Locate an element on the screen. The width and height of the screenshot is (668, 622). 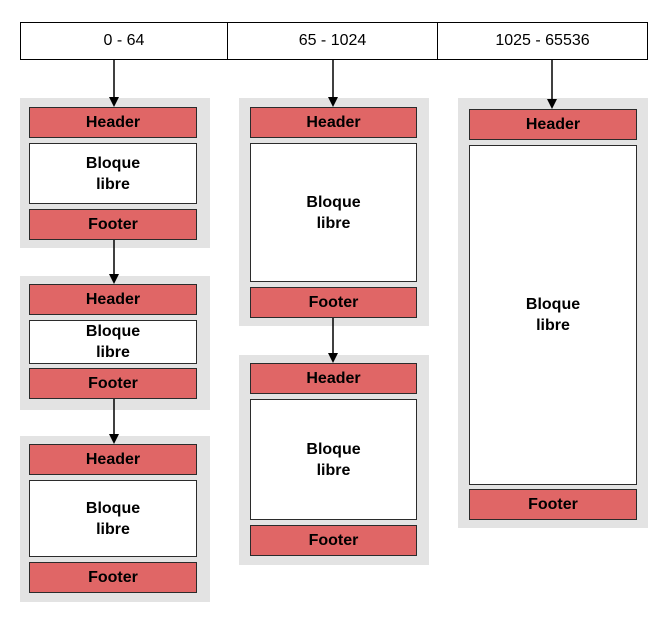
range-cell-large: 1025 - 65536 is located at coordinates (543, 41).